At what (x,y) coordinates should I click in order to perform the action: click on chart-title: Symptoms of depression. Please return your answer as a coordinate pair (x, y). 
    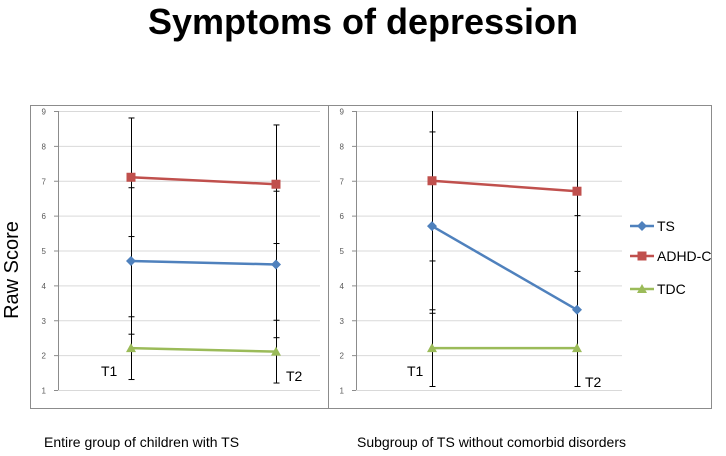
    Looking at the image, I should click on (363, 21).